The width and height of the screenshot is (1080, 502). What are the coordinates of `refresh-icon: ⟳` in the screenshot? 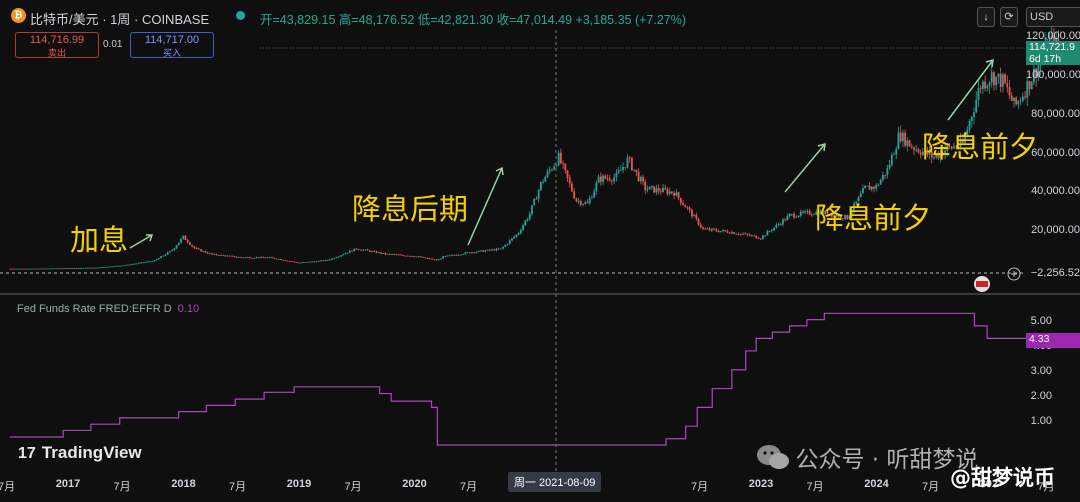 It's located at (1009, 17).